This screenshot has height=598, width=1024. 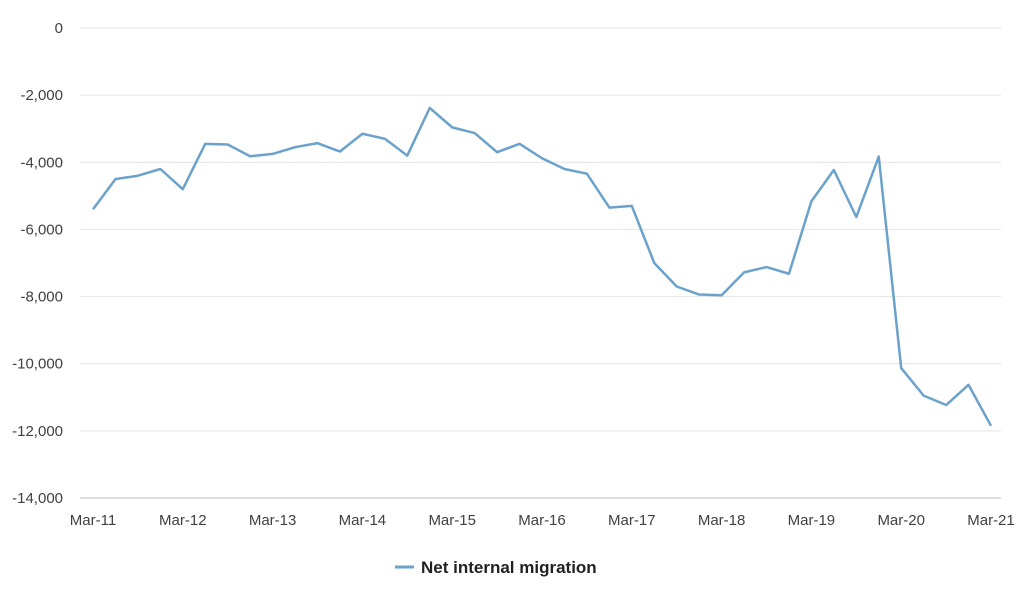 I want to click on y-tick-label: -10,000, so click(x=37, y=364).